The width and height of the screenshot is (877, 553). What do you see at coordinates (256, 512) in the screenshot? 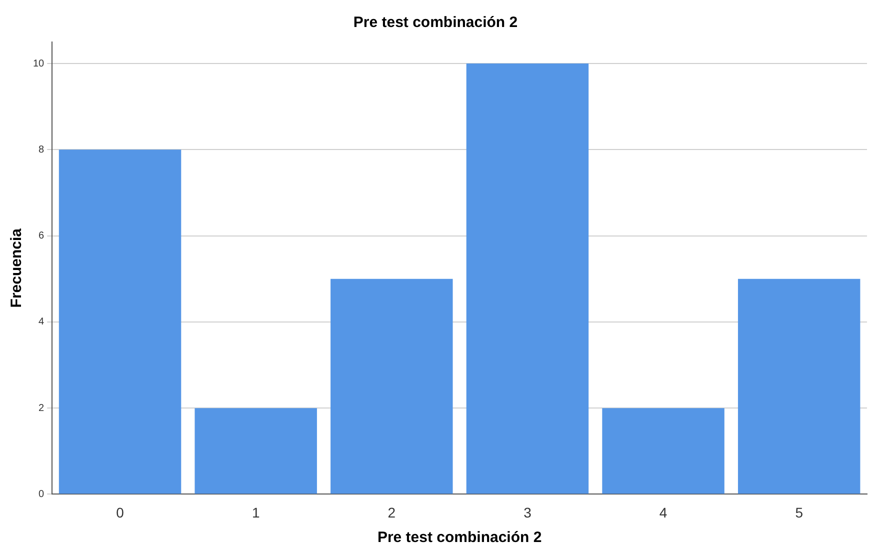
I see `x-tick-label: 1` at bounding box center [256, 512].